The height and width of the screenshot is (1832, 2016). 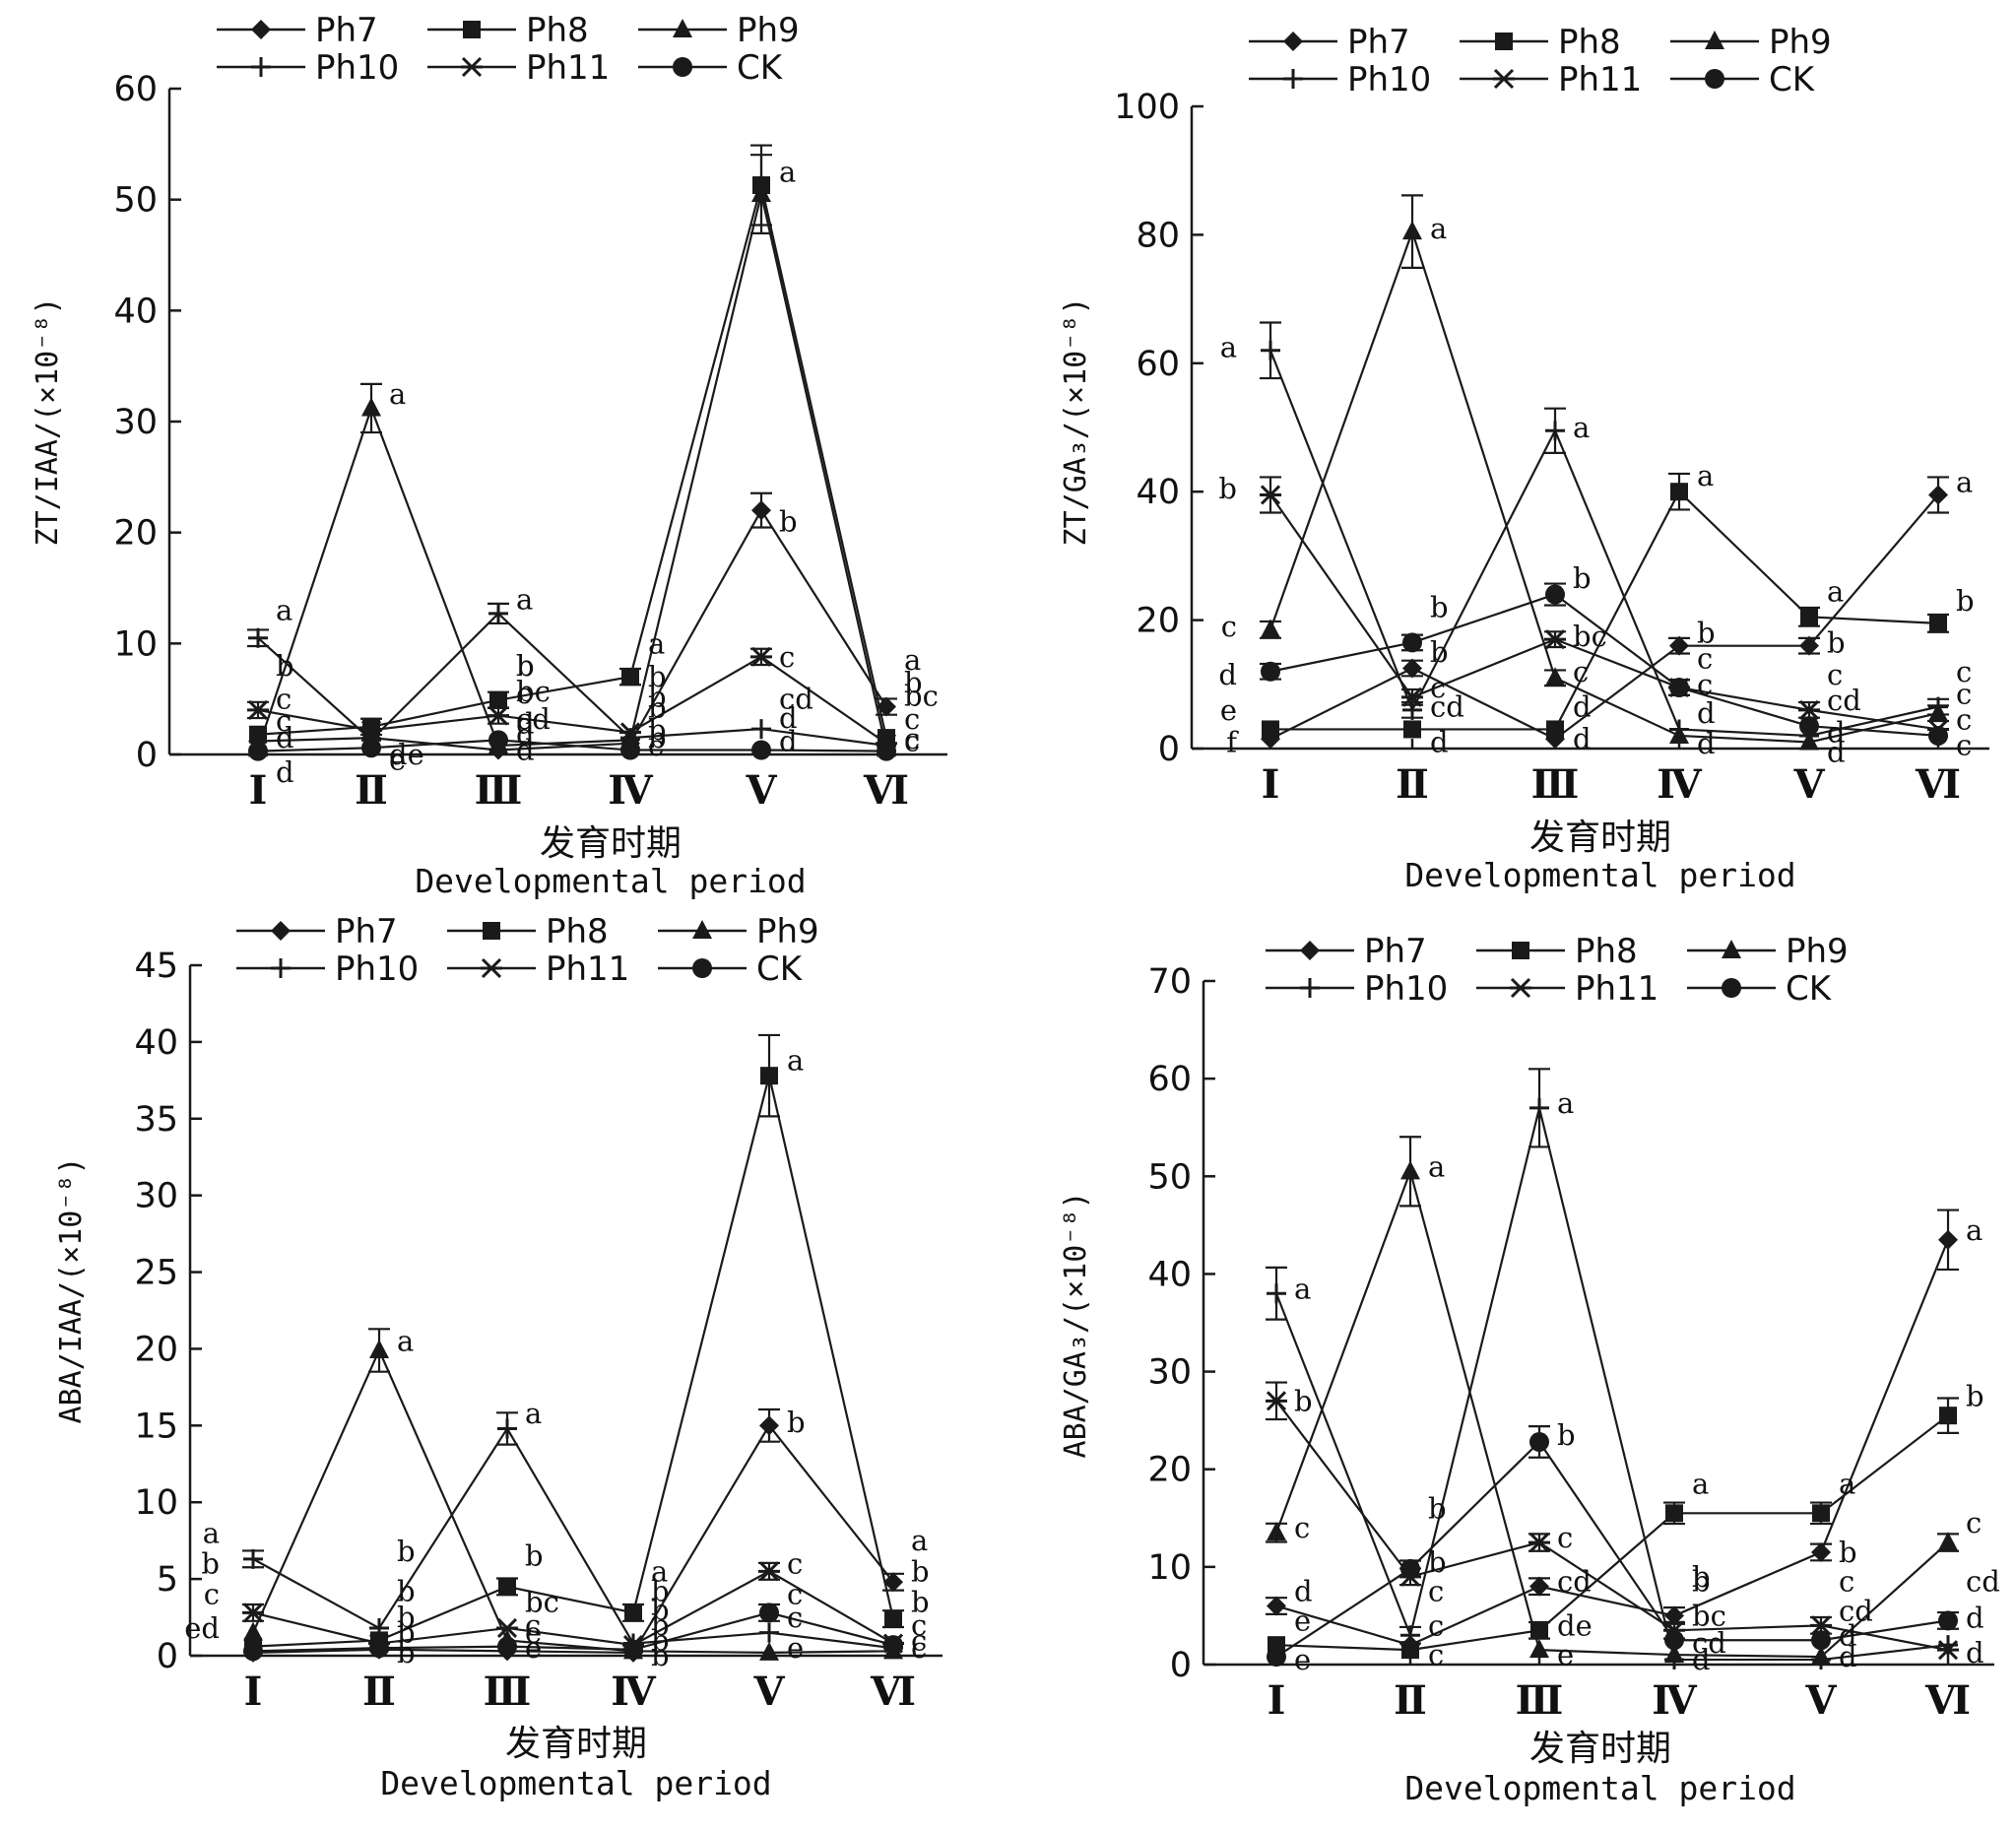 What do you see at coordinates (572, 699) in the screenshot?
I see `series-ph11` at bounding box center [572, 699].